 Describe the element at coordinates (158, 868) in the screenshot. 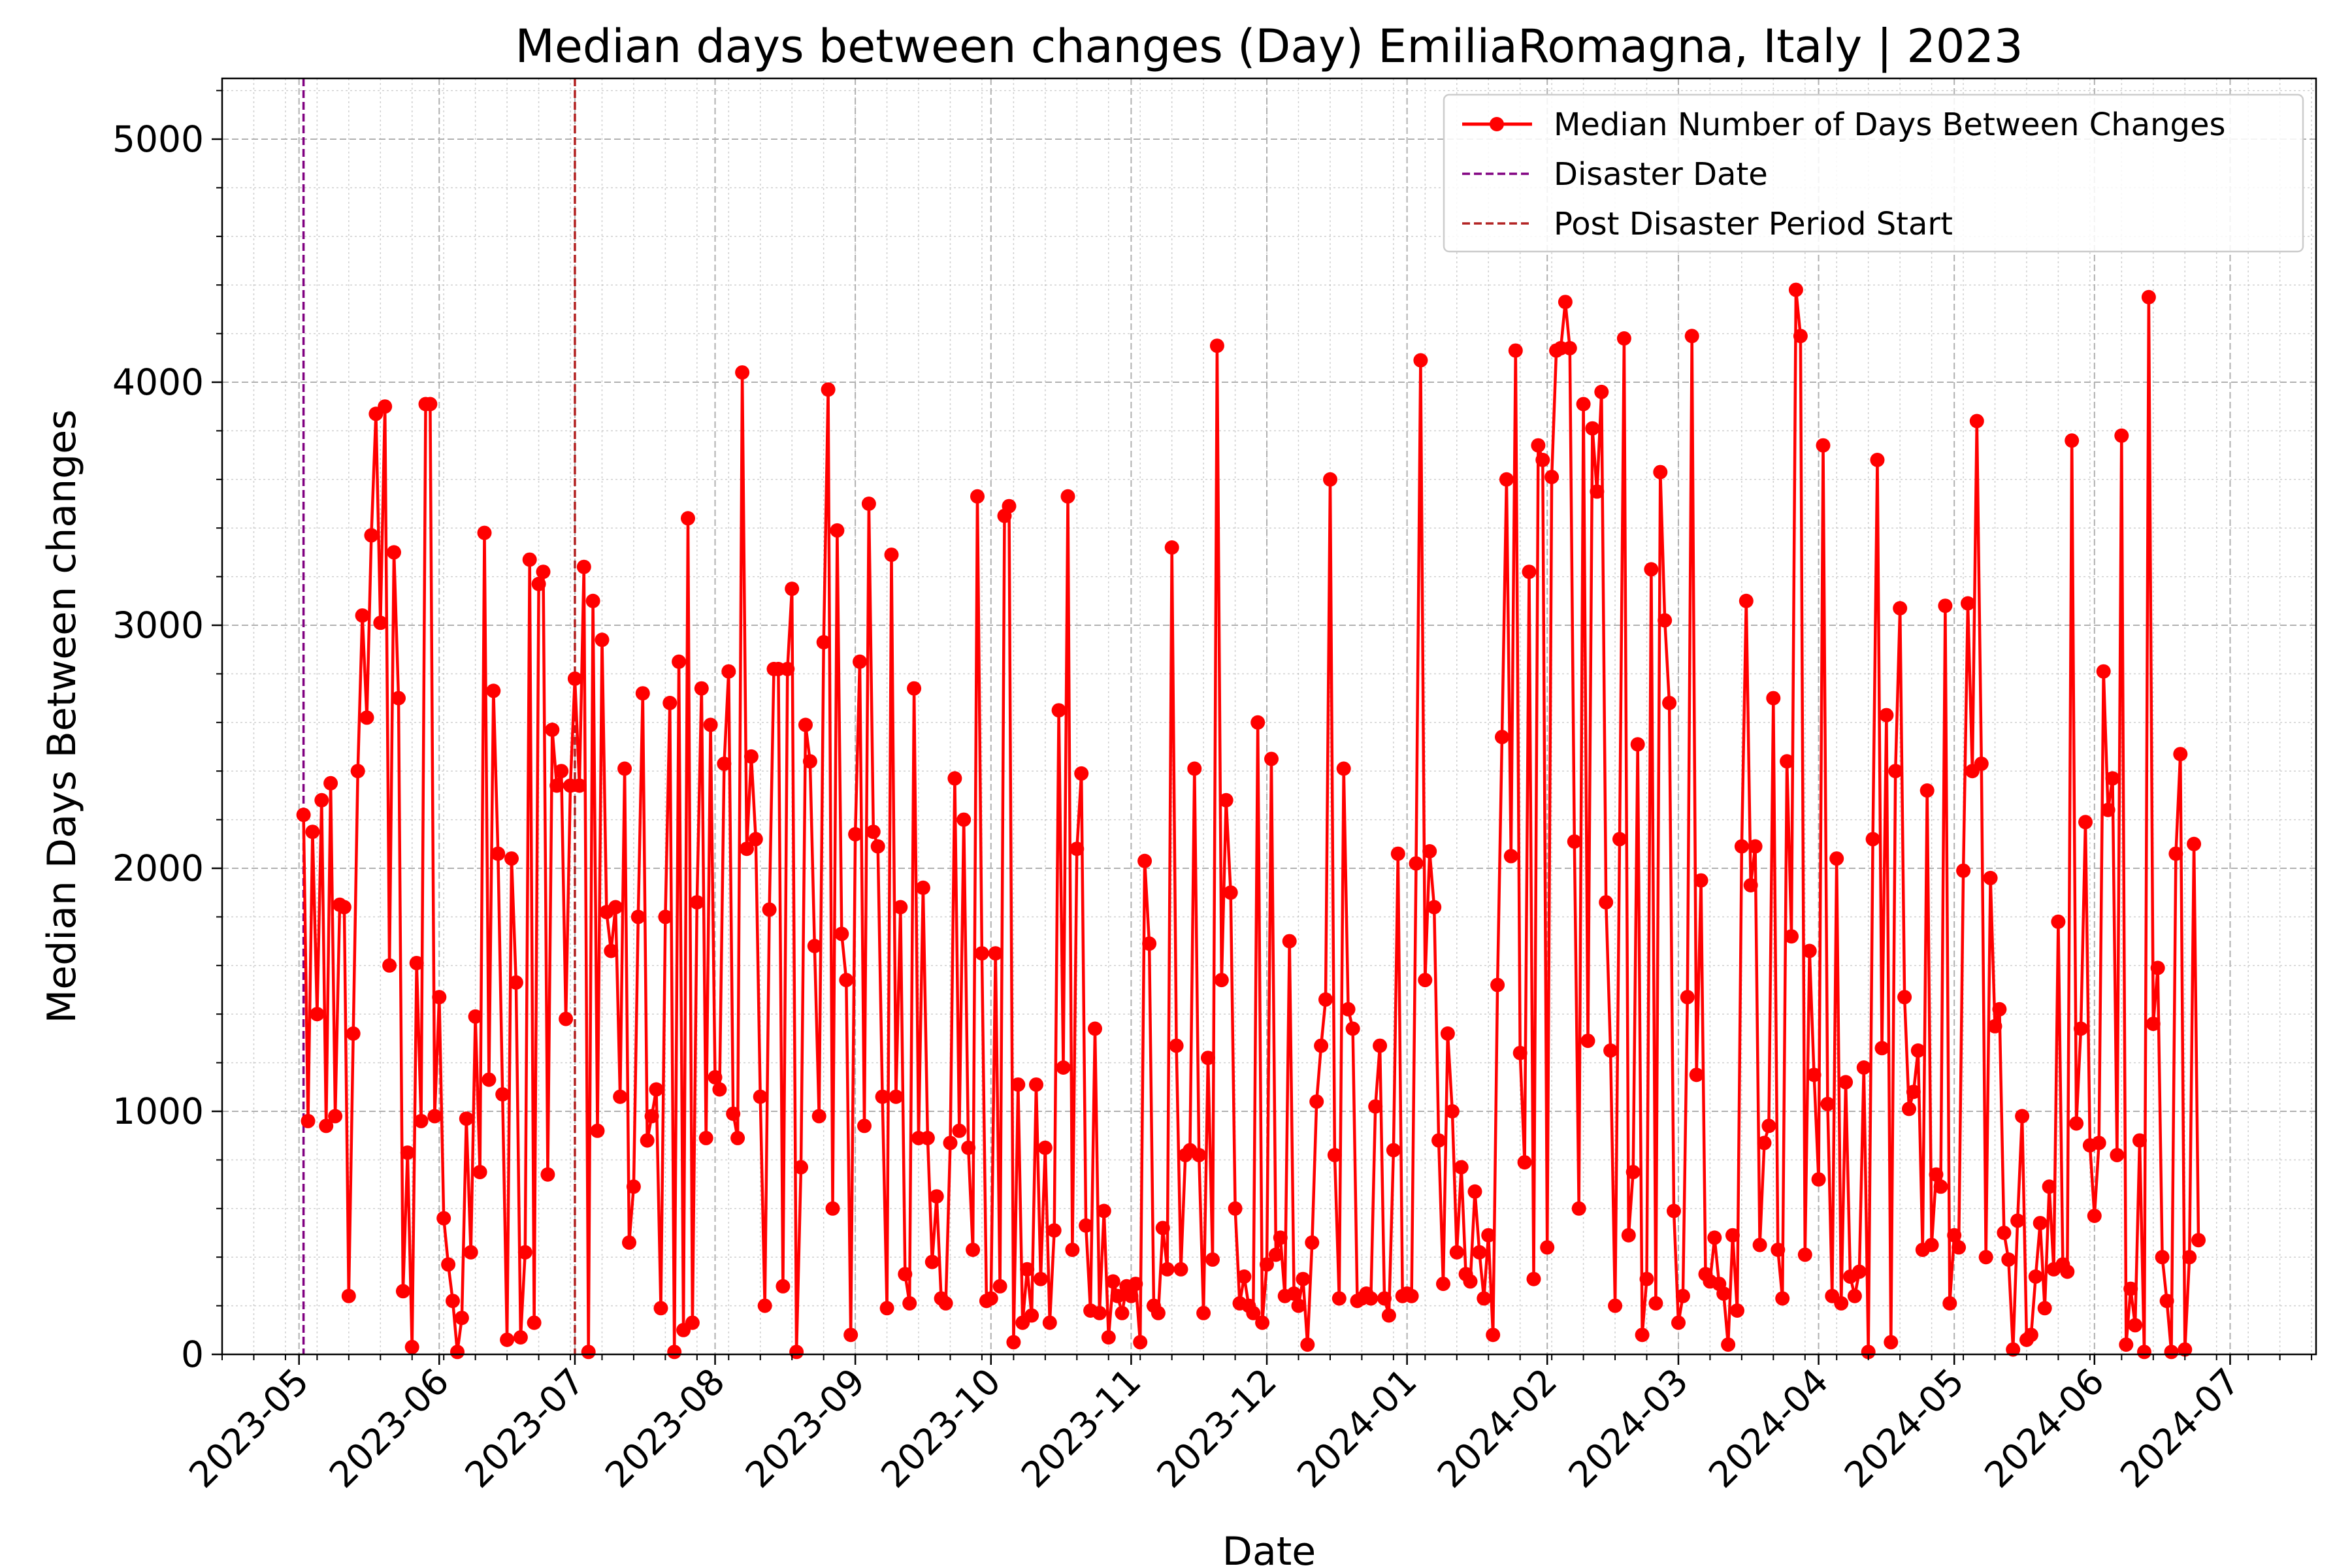

I see `y-tick-label: 2000` at that location.